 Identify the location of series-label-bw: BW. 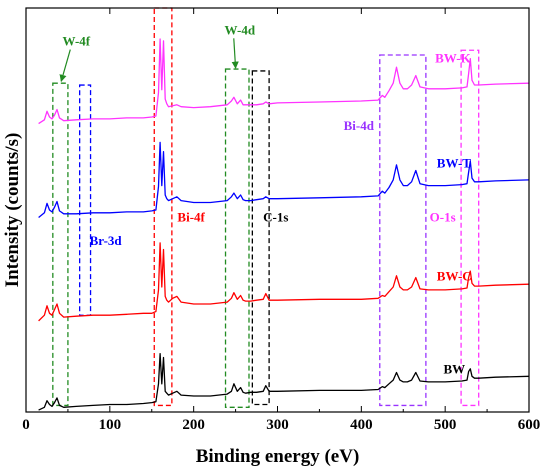
(454, 368).